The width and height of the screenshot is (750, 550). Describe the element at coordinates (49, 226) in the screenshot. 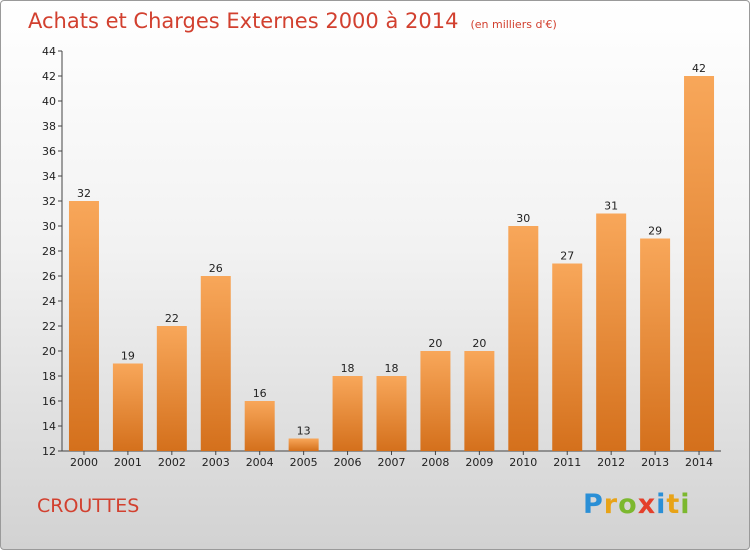

I see `y-tick-label: 30` at that location.